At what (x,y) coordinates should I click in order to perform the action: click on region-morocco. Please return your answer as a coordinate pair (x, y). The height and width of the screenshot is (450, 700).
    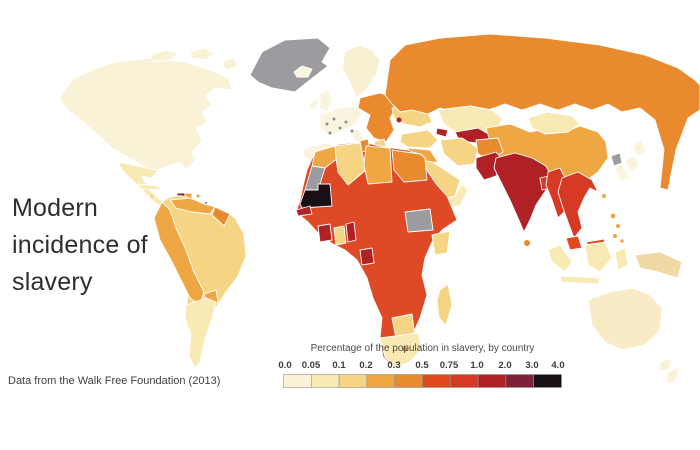
    Looking at the image, I should click on (325, 157).